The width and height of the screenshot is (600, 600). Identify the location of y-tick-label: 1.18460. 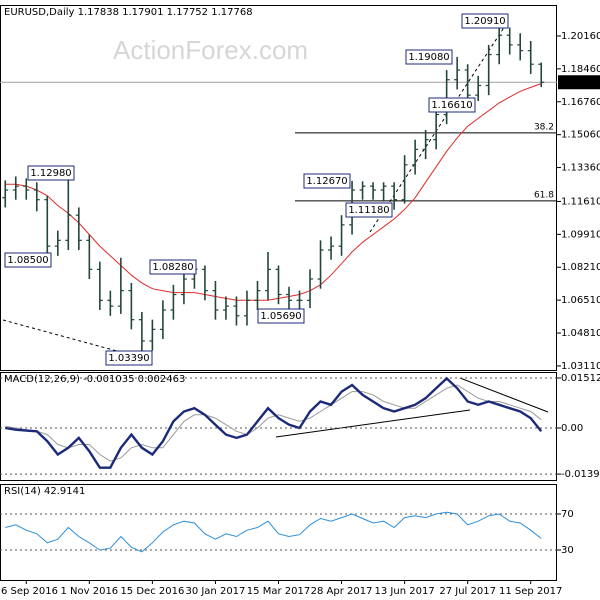
(580, 69).